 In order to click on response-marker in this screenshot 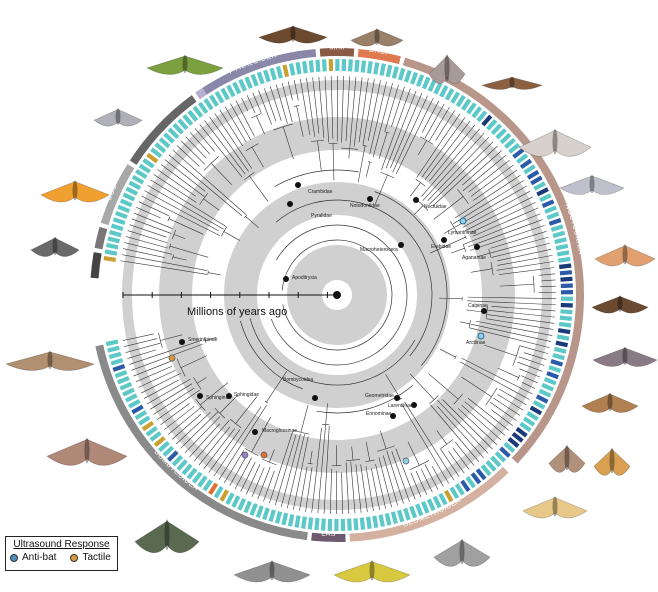, I will do `click(172, 358)`.